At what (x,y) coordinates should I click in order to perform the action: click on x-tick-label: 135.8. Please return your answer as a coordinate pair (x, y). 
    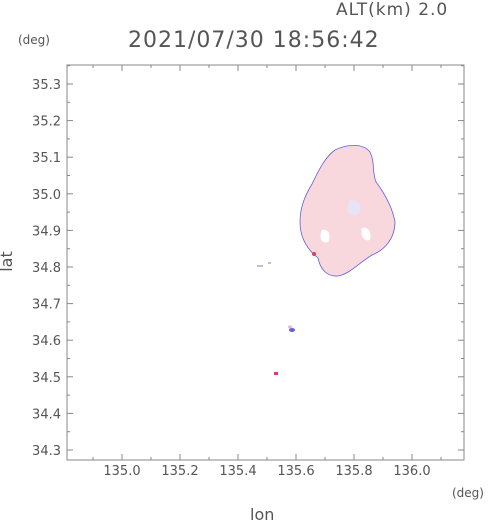
    Looking at the image, I should click on (353, 471).